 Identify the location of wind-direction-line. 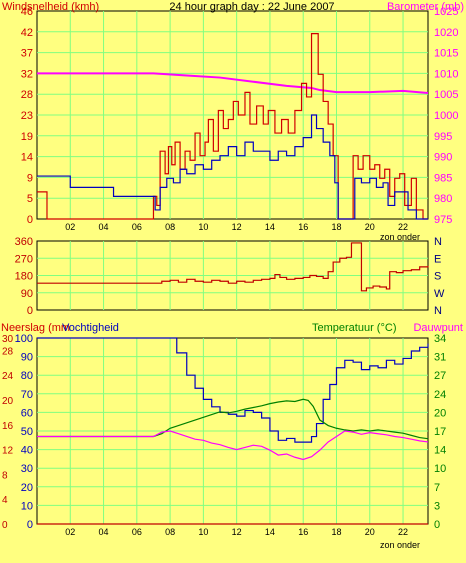
(233, 267).